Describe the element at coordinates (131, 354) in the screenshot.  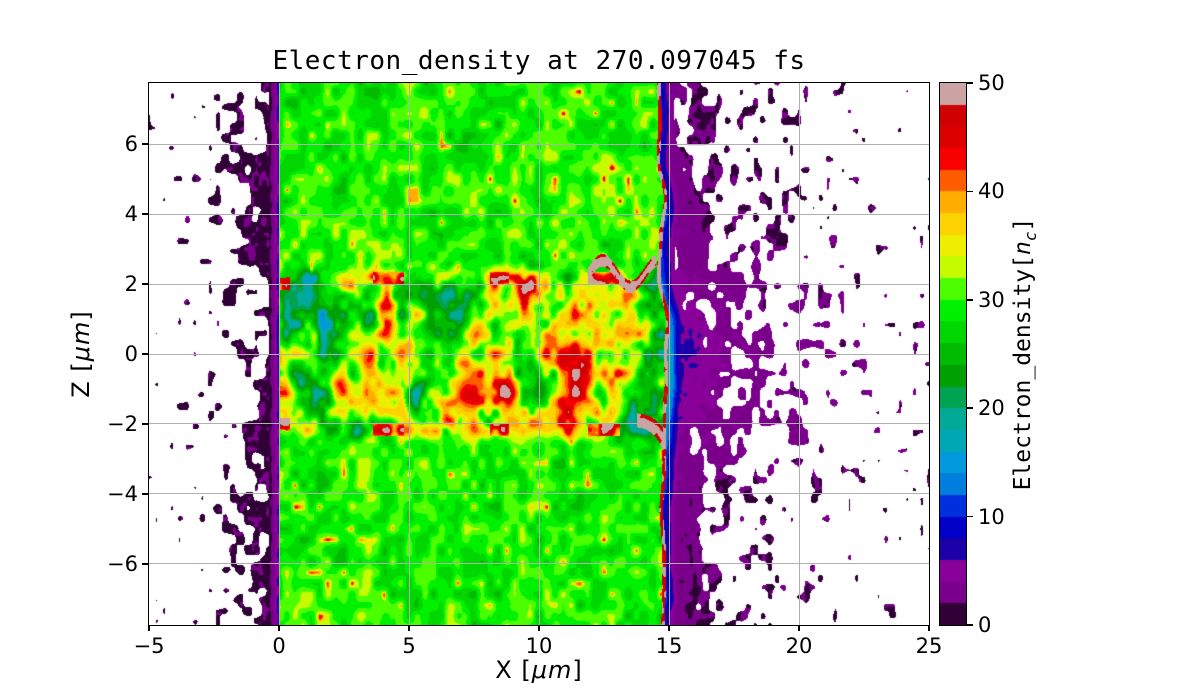
I see `y-tick-label: 0` at that location.